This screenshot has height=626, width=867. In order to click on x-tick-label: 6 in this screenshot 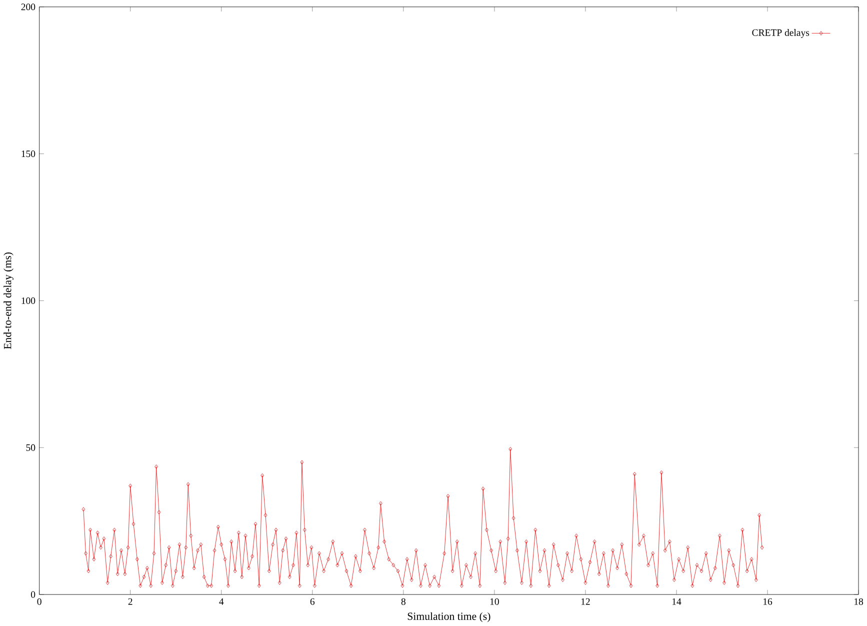, I will do `click(312, 602)`.